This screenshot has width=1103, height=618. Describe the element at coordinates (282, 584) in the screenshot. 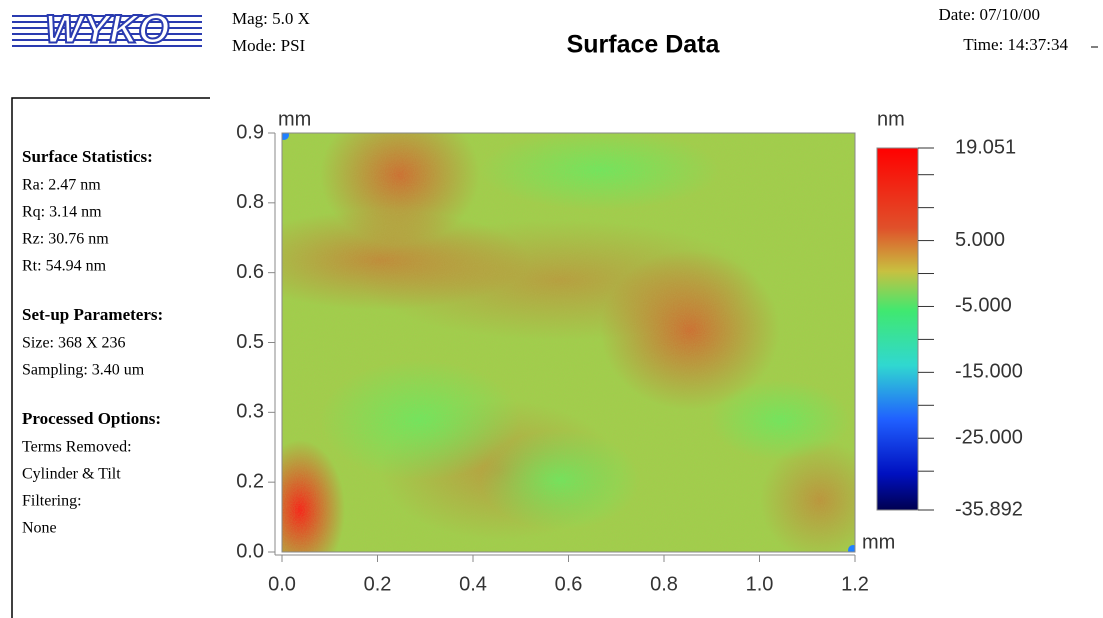

I see `x-tick-label: 0.0` at that location.